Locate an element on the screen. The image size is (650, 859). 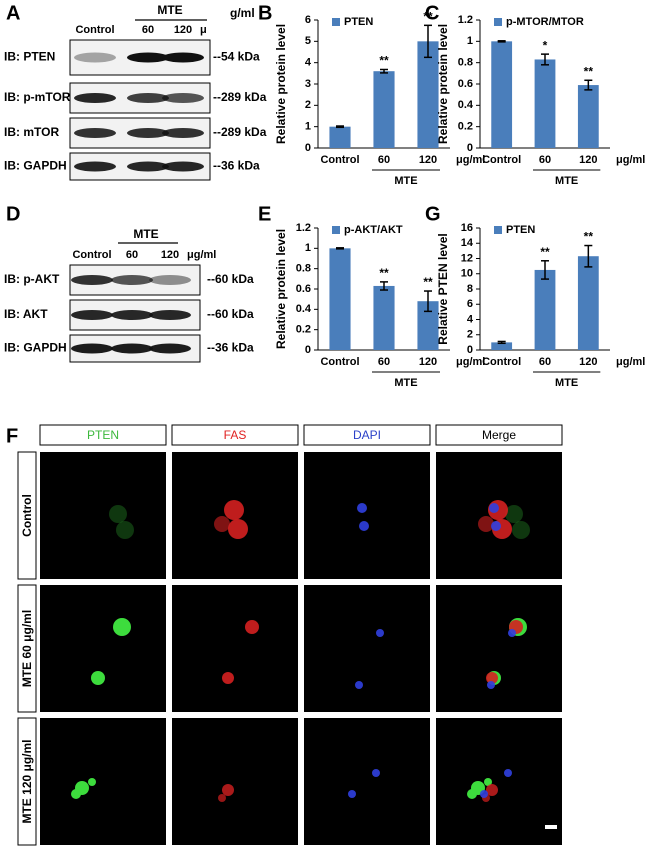
y-tick-label: 3 is located at coordinates (308, 84).